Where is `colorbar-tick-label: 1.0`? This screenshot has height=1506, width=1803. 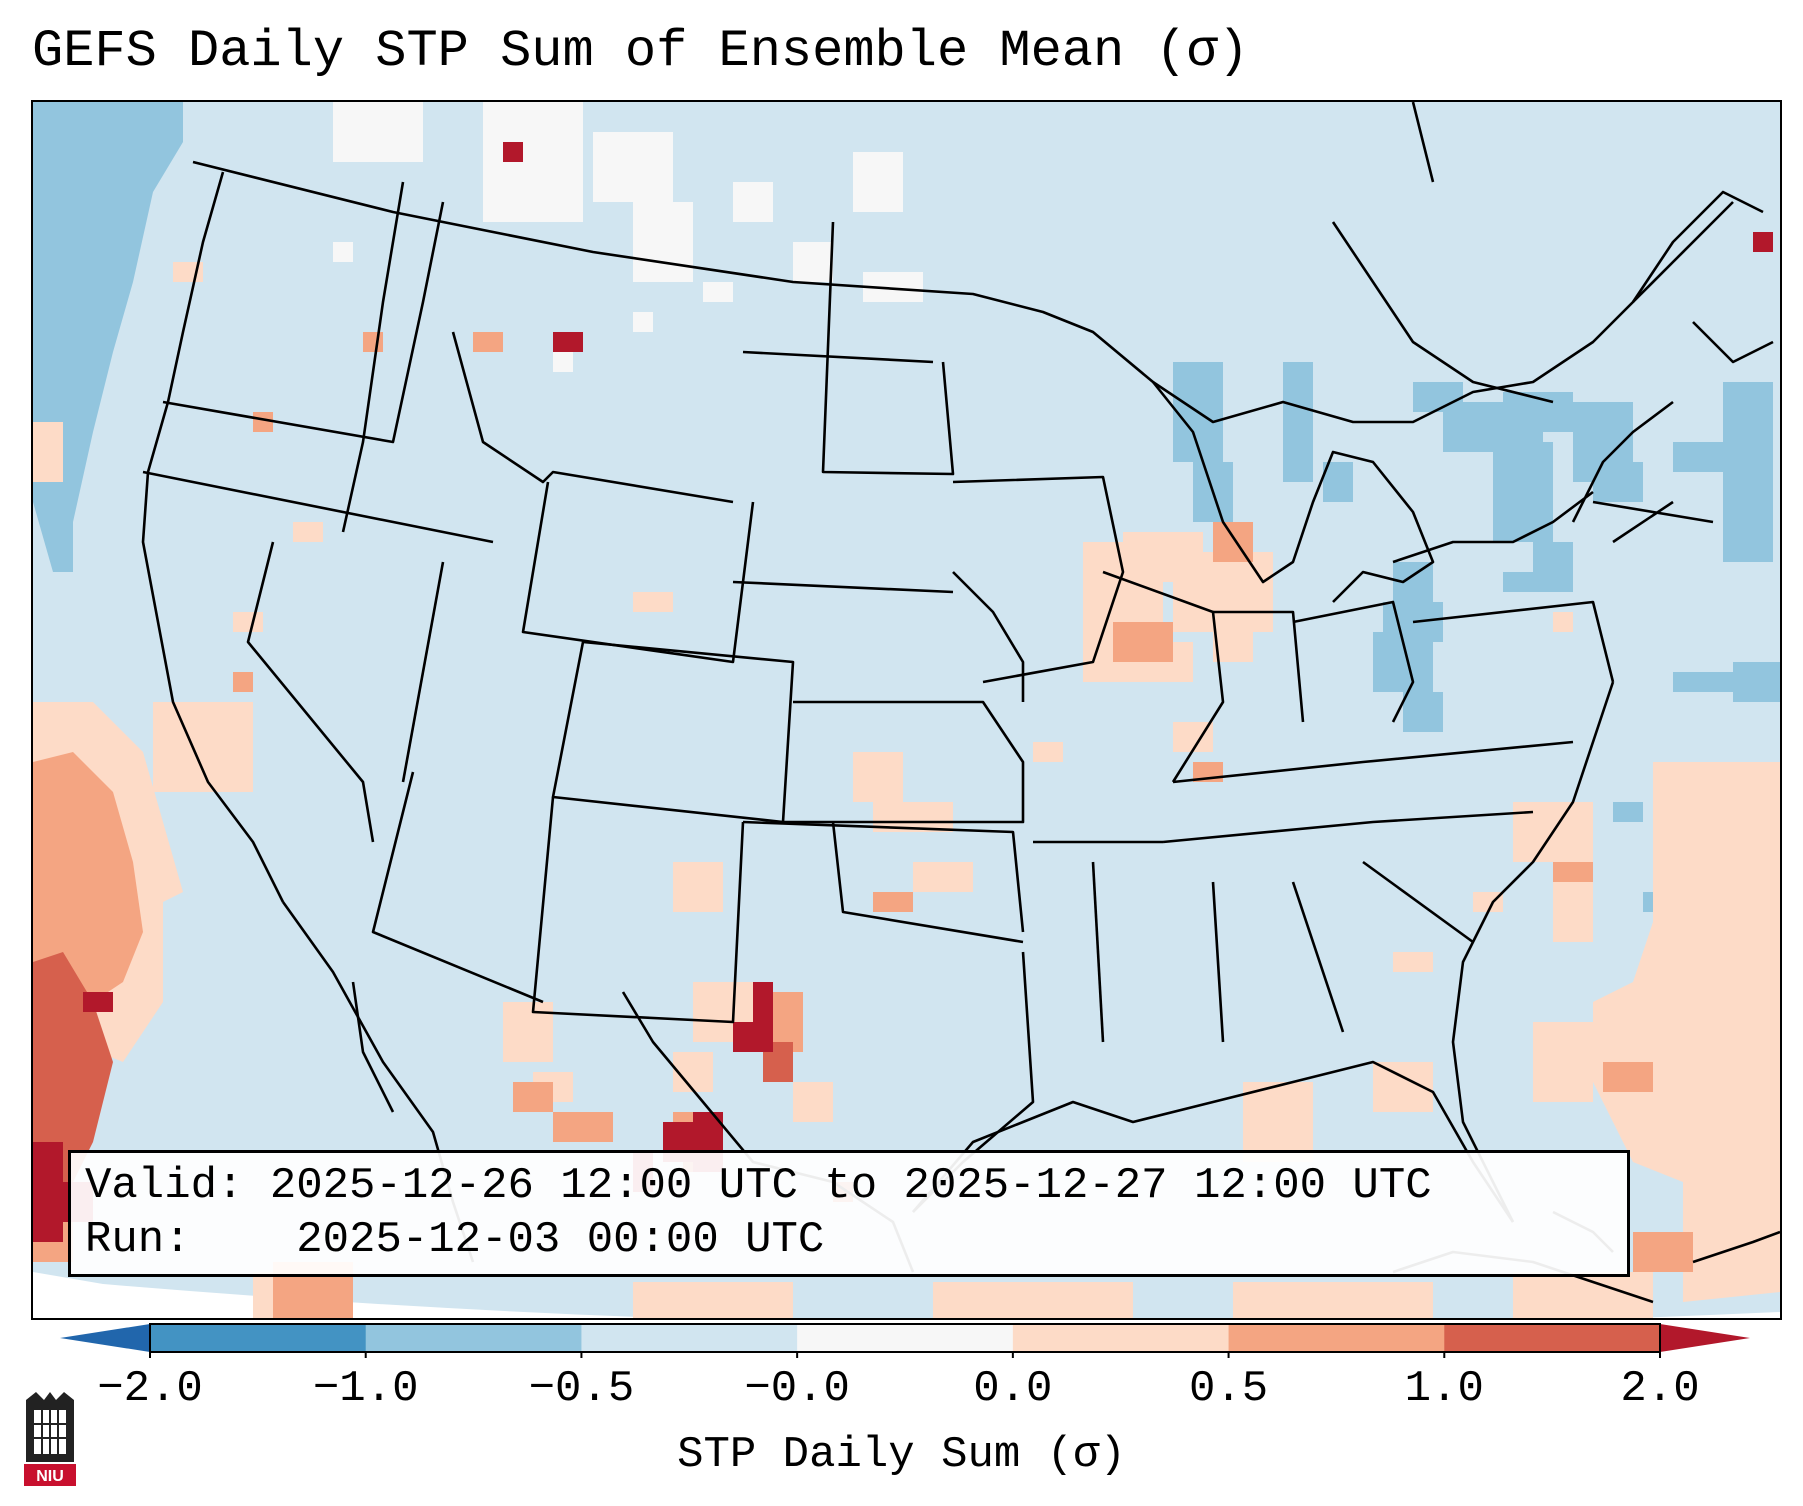
colorbar-tick-label: 1.0 is located at coordinates (1444, 1389).